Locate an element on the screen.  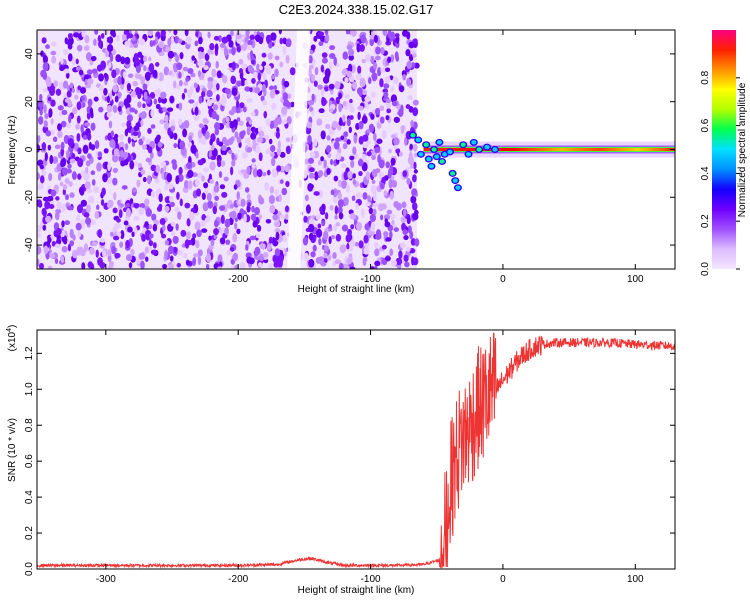
x-tick-label: -100 is located at coordinates (371, 279).